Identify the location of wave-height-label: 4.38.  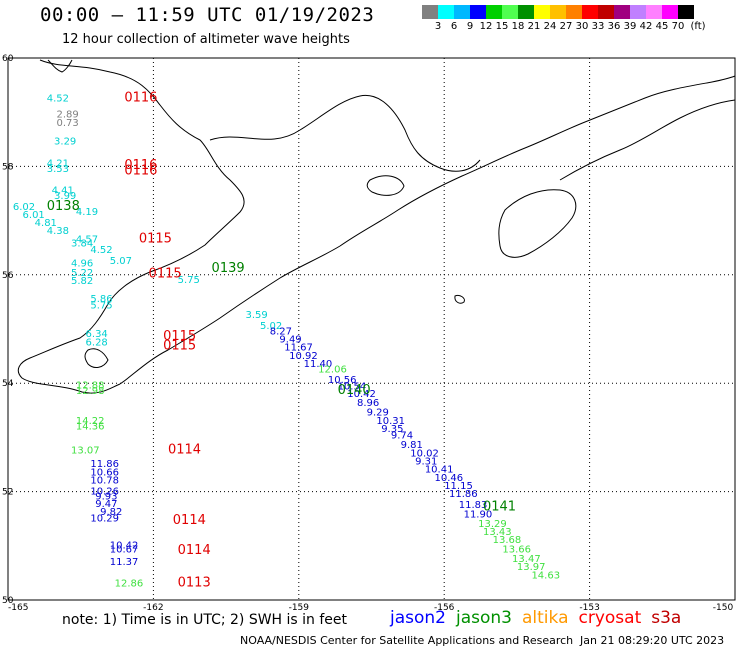
(58, 231).